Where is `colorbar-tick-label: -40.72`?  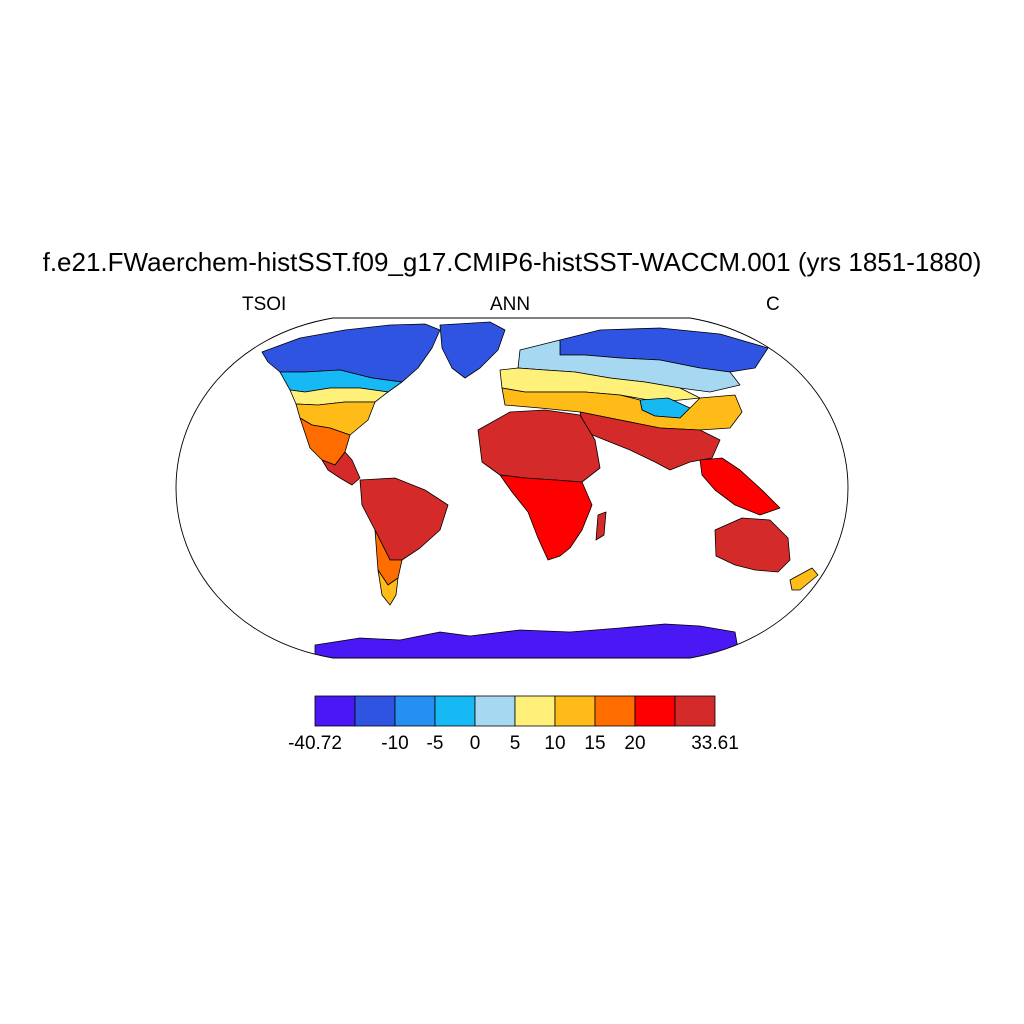
colorbar-tick-label: -40.72 is located at coordinates (315, 743).